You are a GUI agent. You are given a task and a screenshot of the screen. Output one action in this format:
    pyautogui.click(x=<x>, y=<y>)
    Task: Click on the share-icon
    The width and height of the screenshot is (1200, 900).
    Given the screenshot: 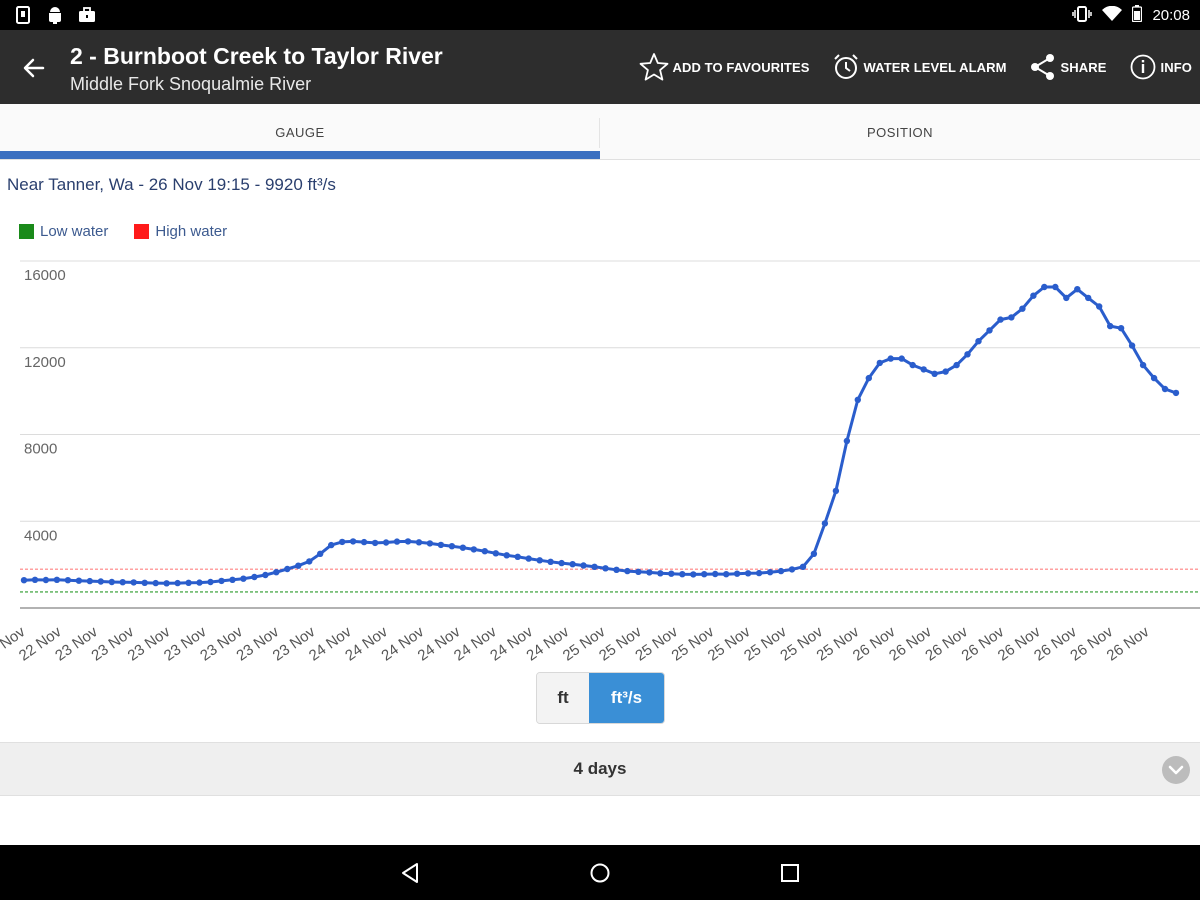 What is the action you would take?
    pyautogui.click(x=1042, y=67)
    